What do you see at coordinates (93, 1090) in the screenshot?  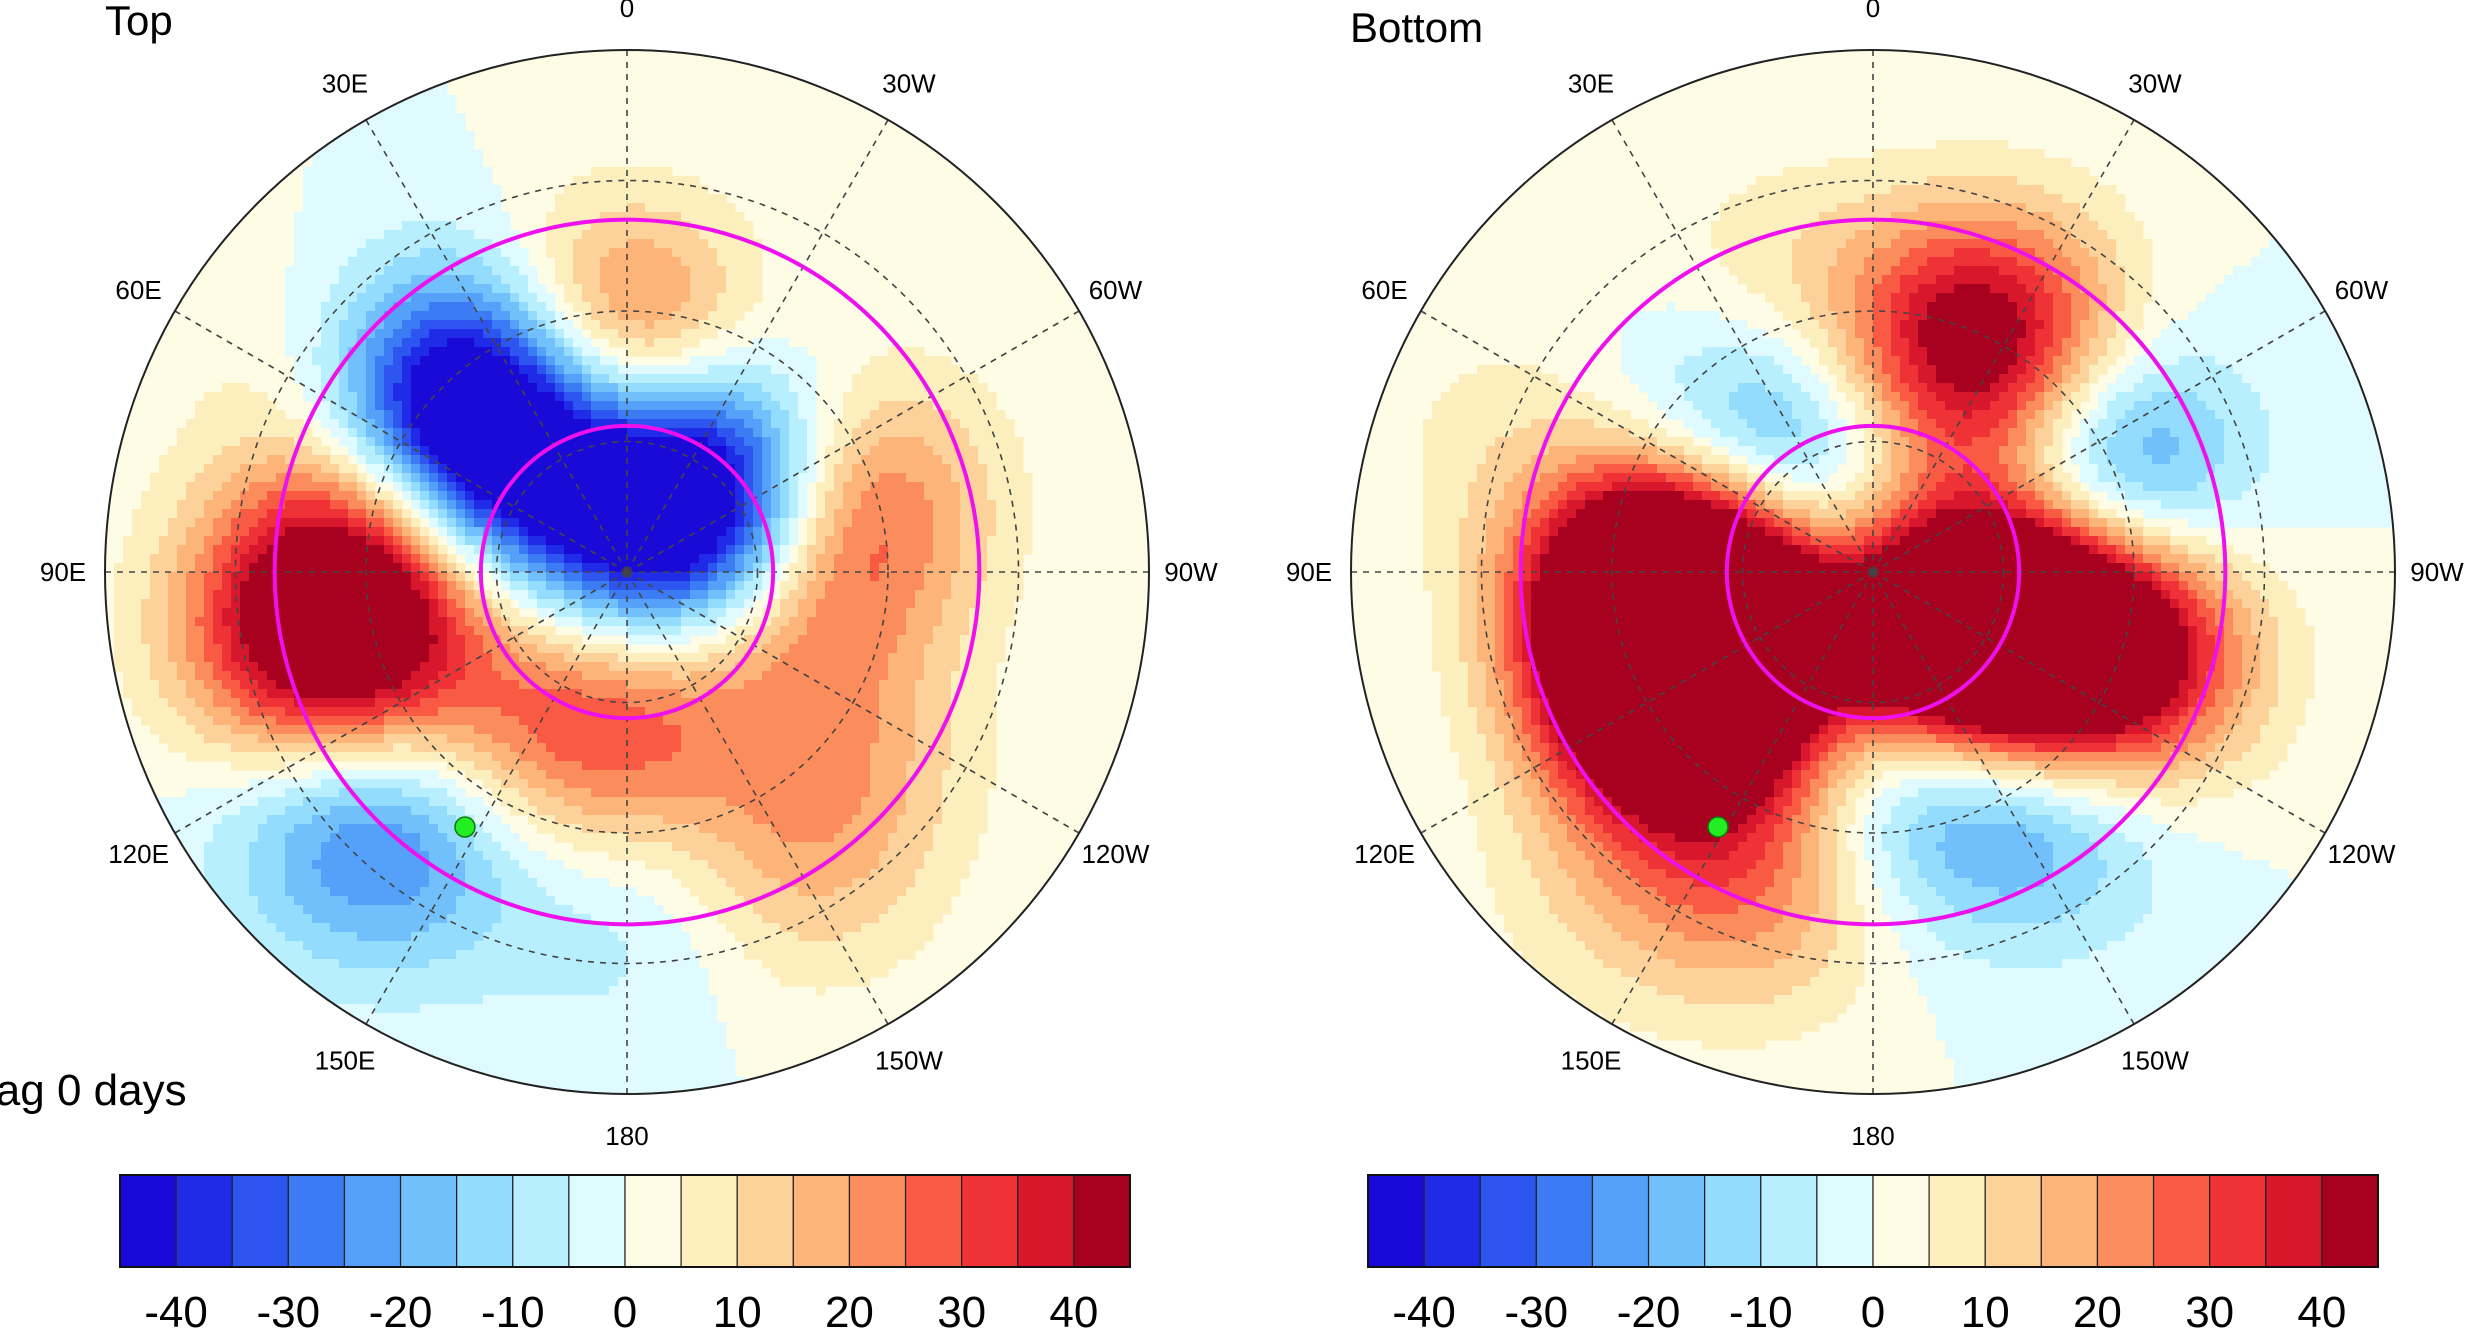 I see `lag-label: lag 0 days` at bounding box center [93, 1090].